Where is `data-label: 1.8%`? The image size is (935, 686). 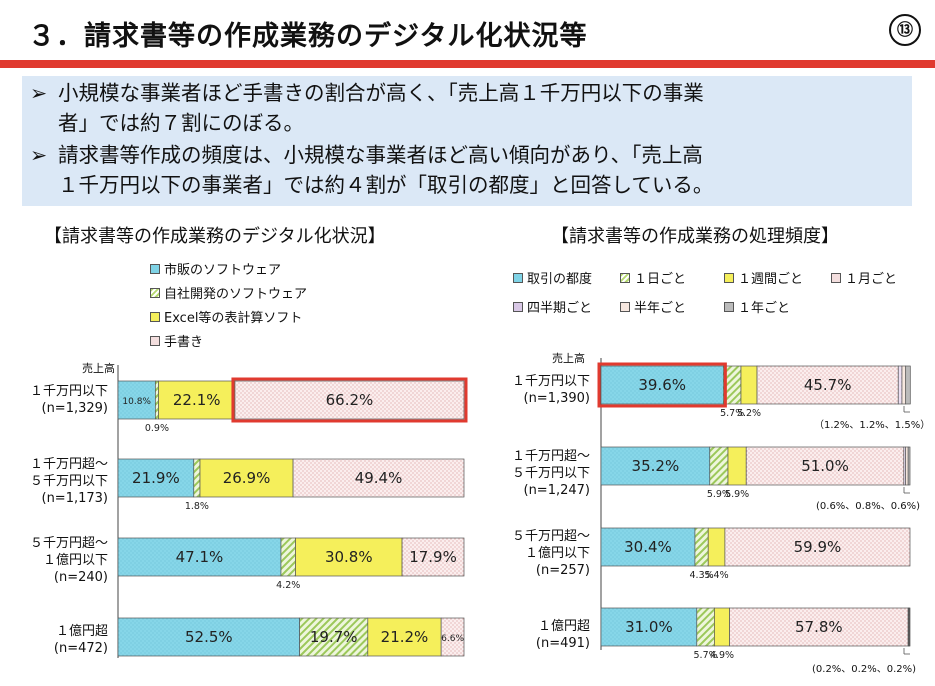 data-label: 1.8% is located at coordinates (197, 506).